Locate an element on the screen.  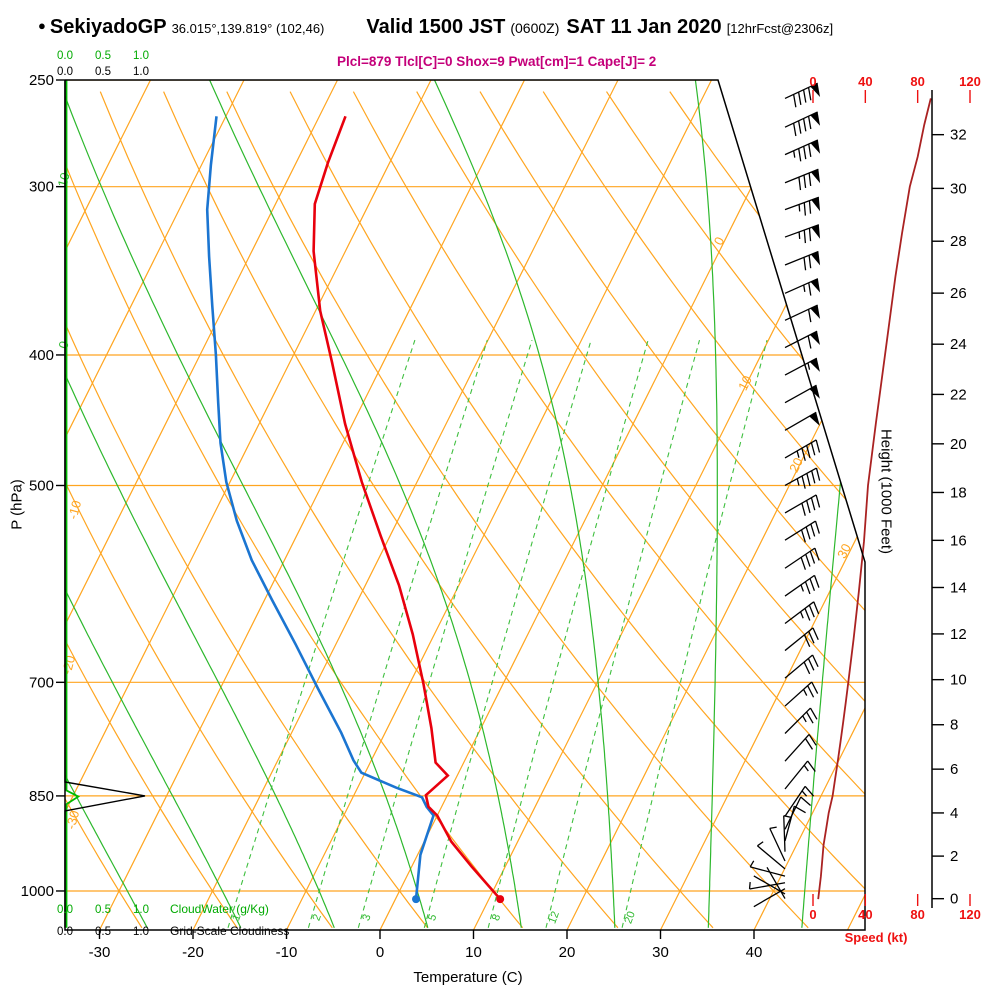
svg-text: 14 is located at coordinates (958, 587).